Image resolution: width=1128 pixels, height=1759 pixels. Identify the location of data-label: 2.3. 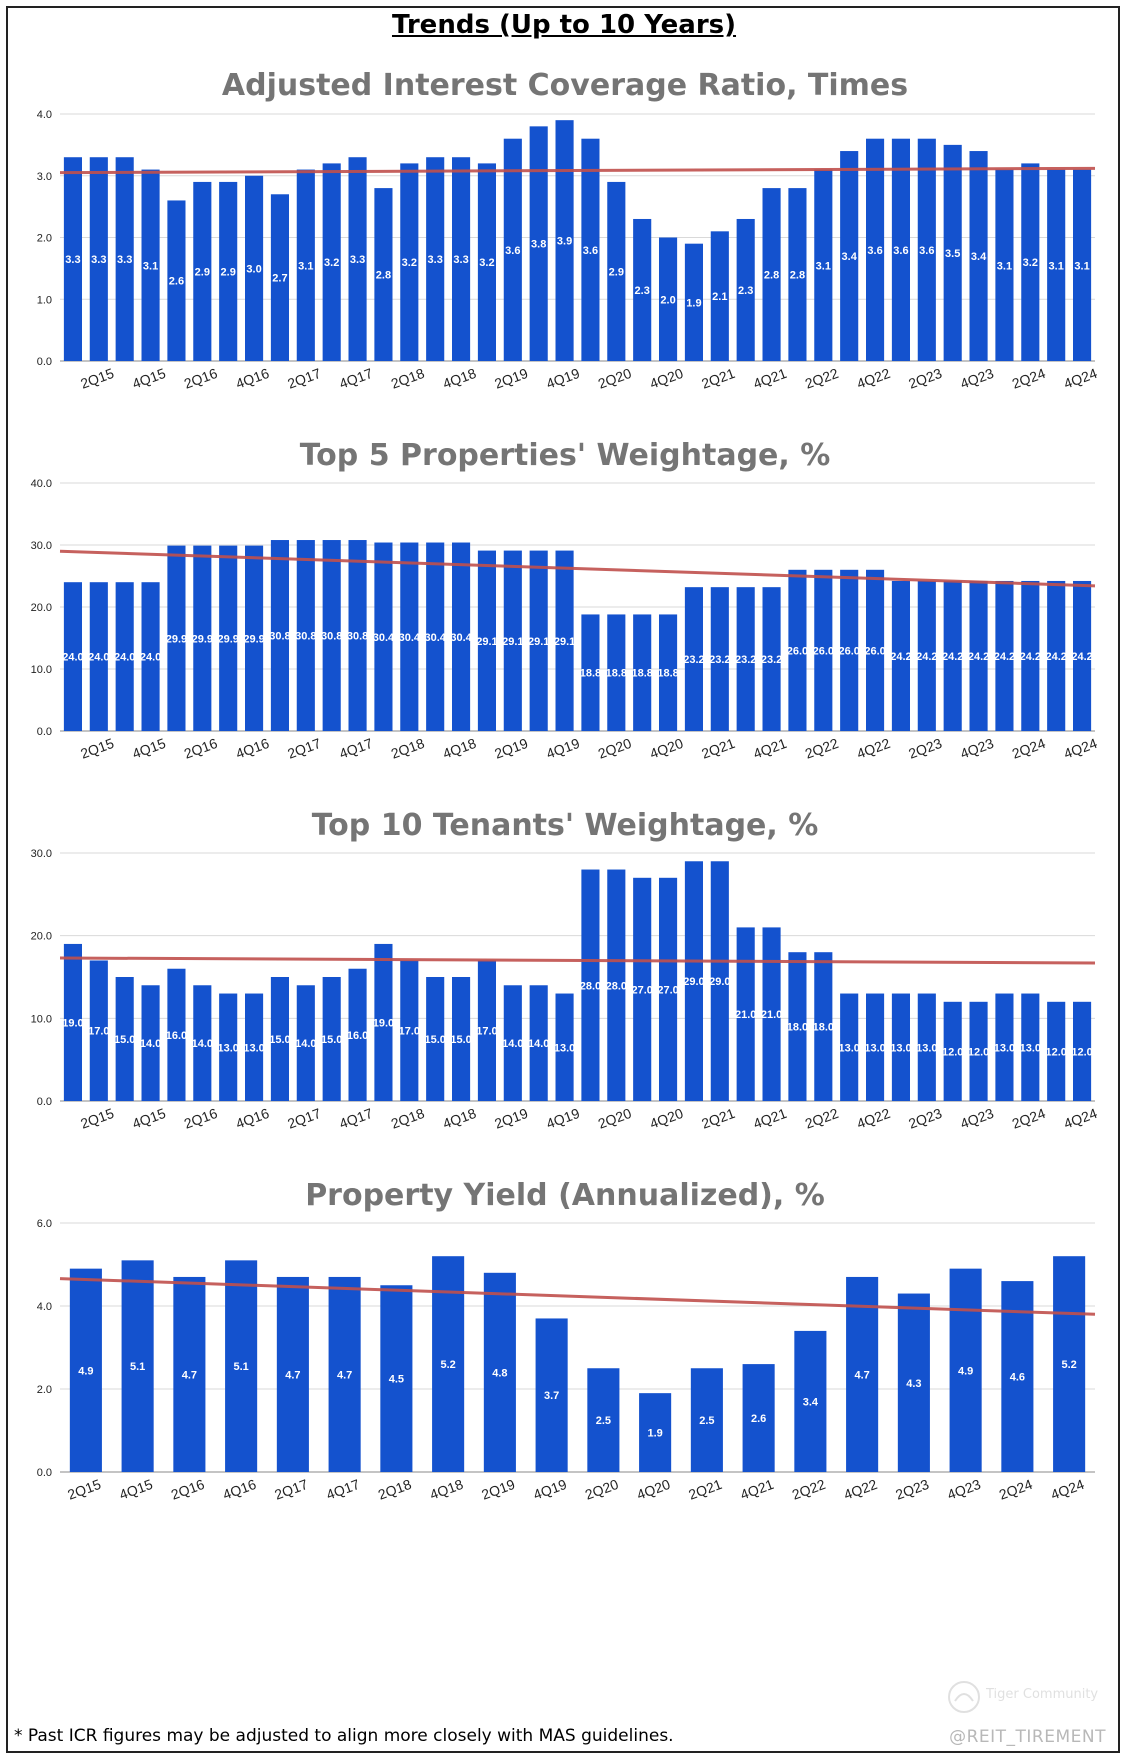
(642, 291).